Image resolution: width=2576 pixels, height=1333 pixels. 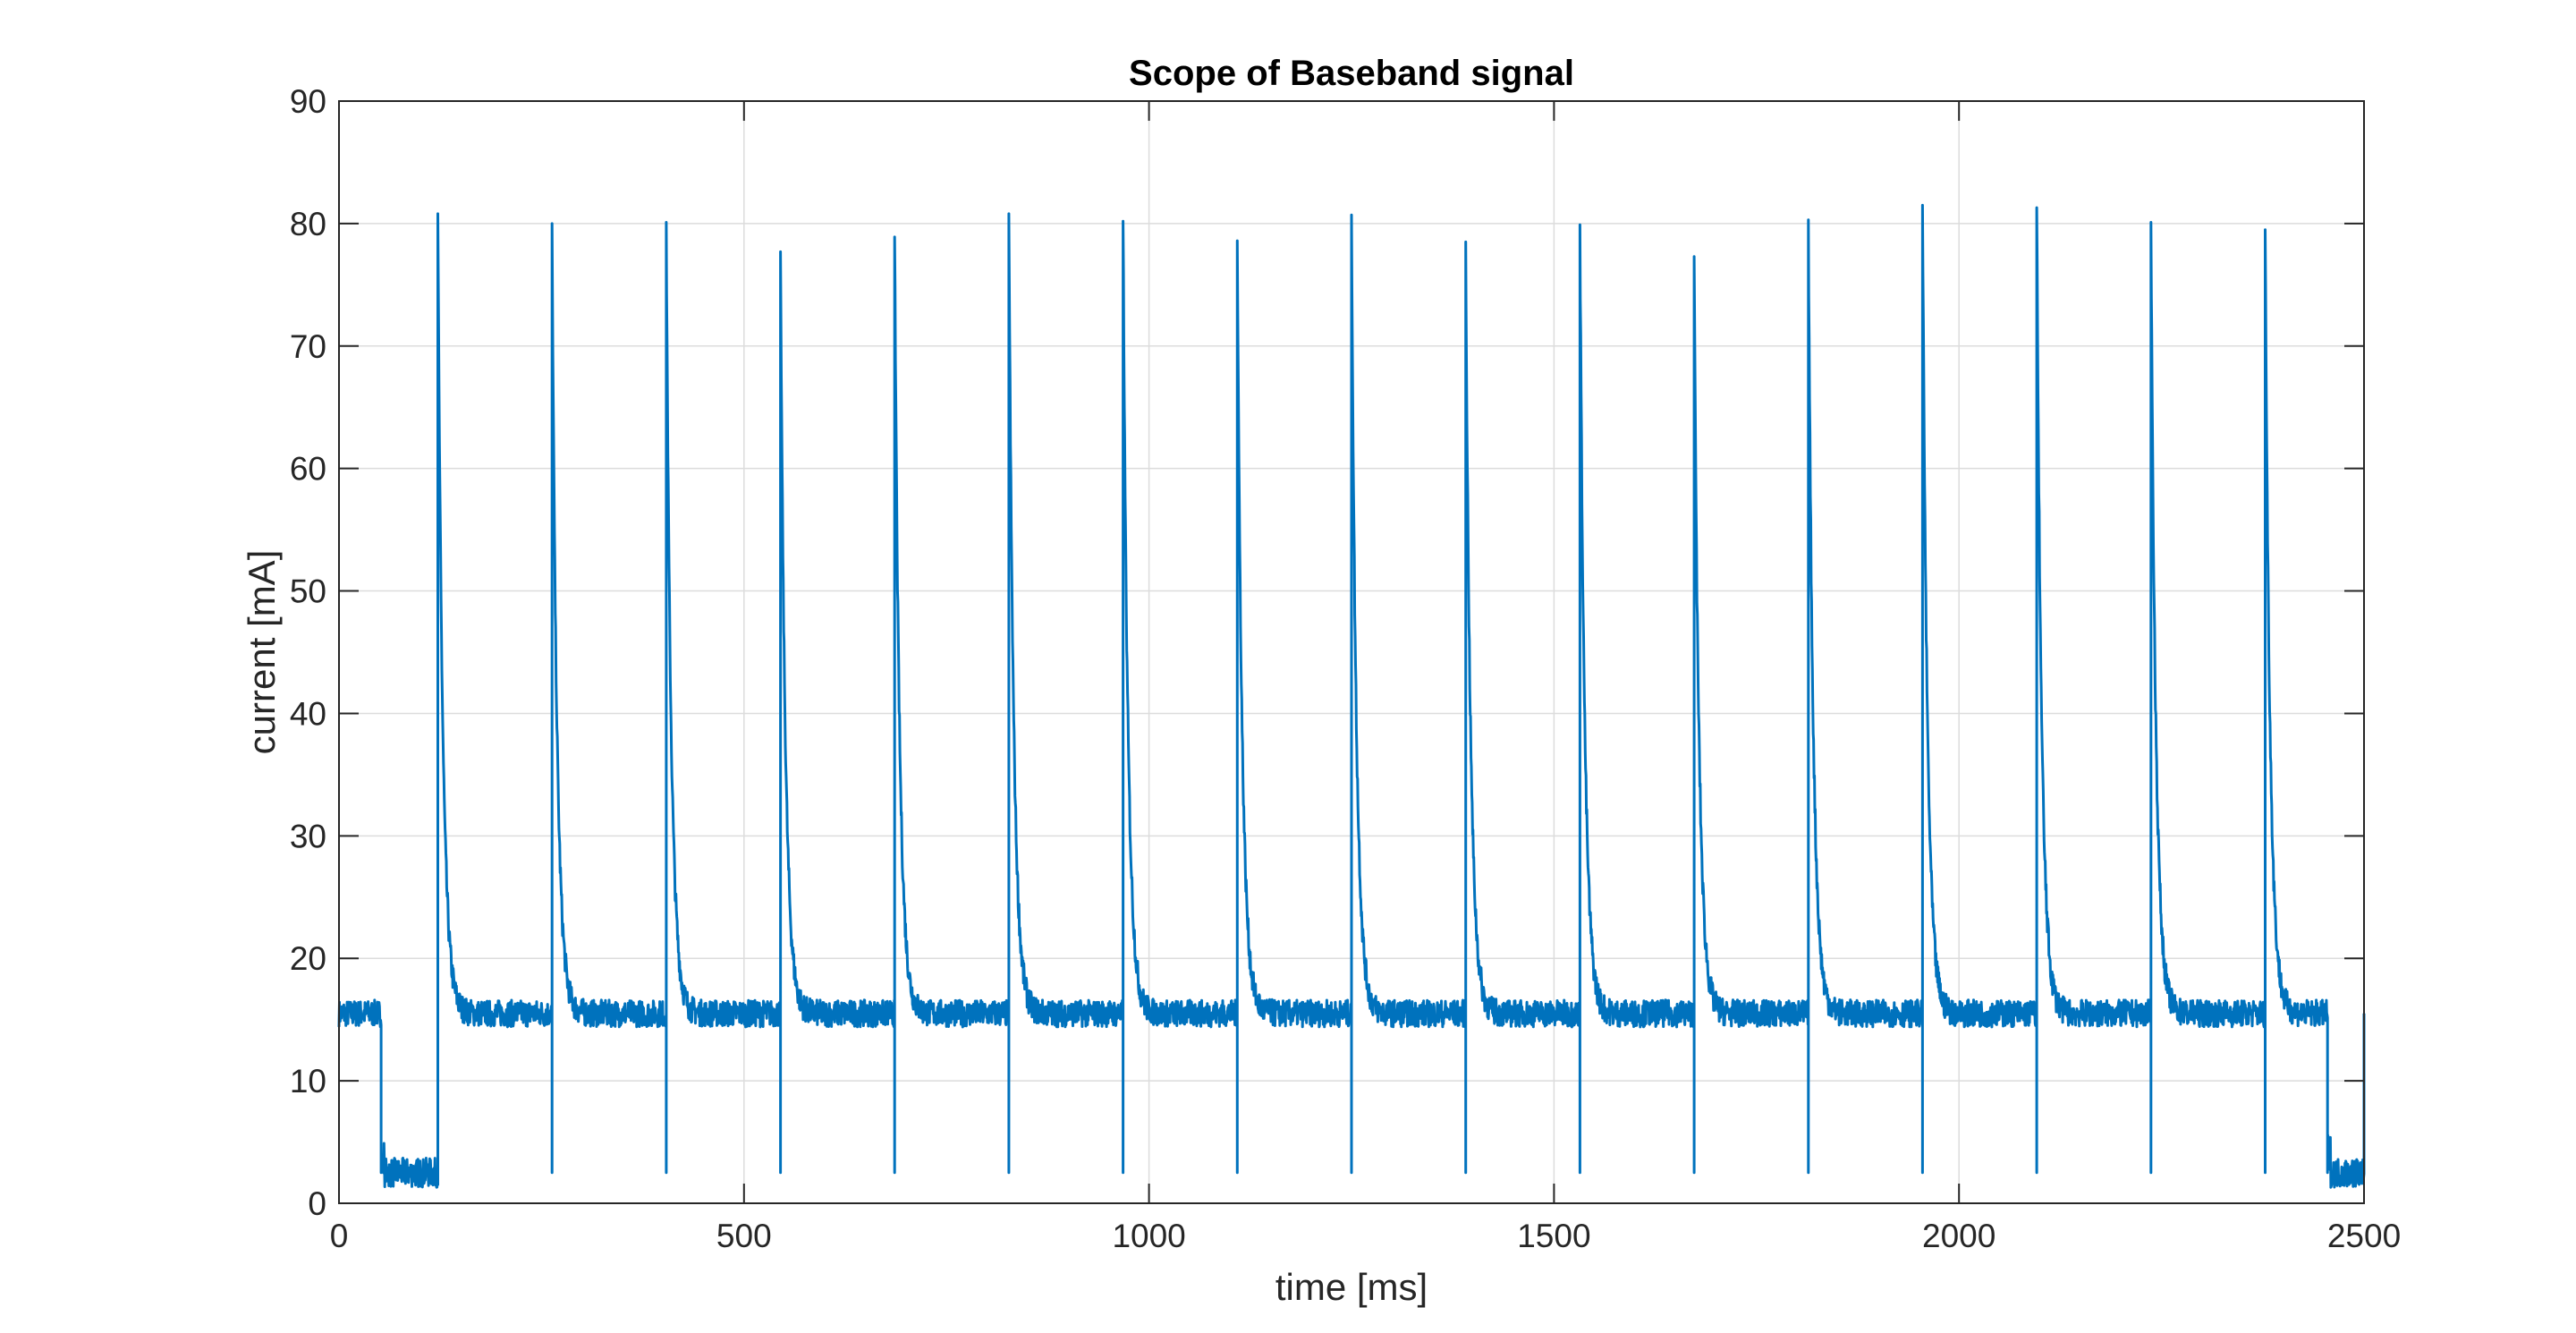 What do you see at coordinates (2364, 1236) in the screenshot?
I see `x-tick-label: 2500` at bounding box center [2364, 1236].